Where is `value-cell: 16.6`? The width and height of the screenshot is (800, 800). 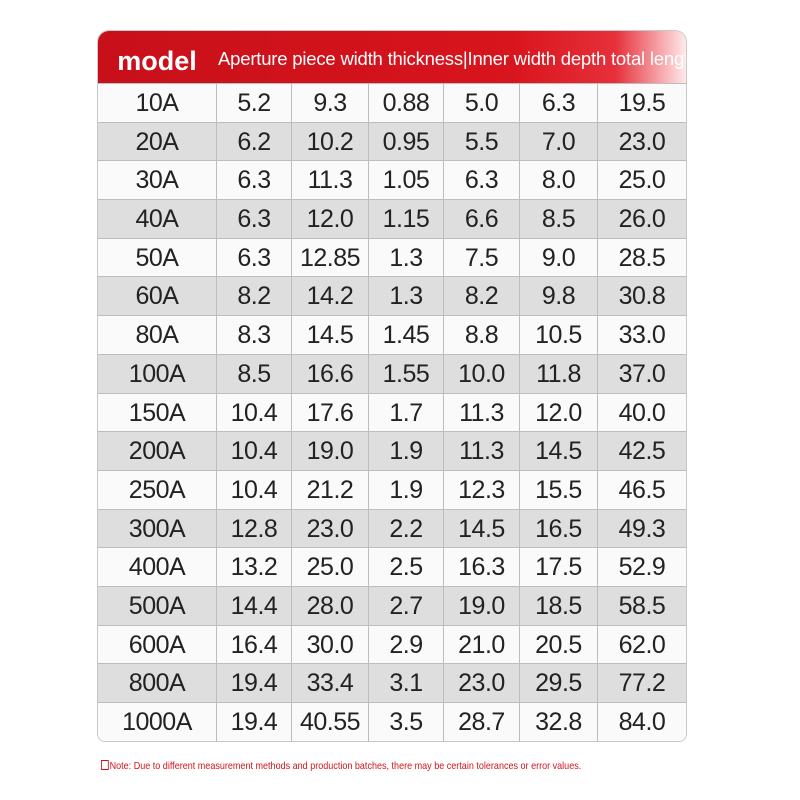
value-cell: 16.6 is located at coordinates (329, 373).